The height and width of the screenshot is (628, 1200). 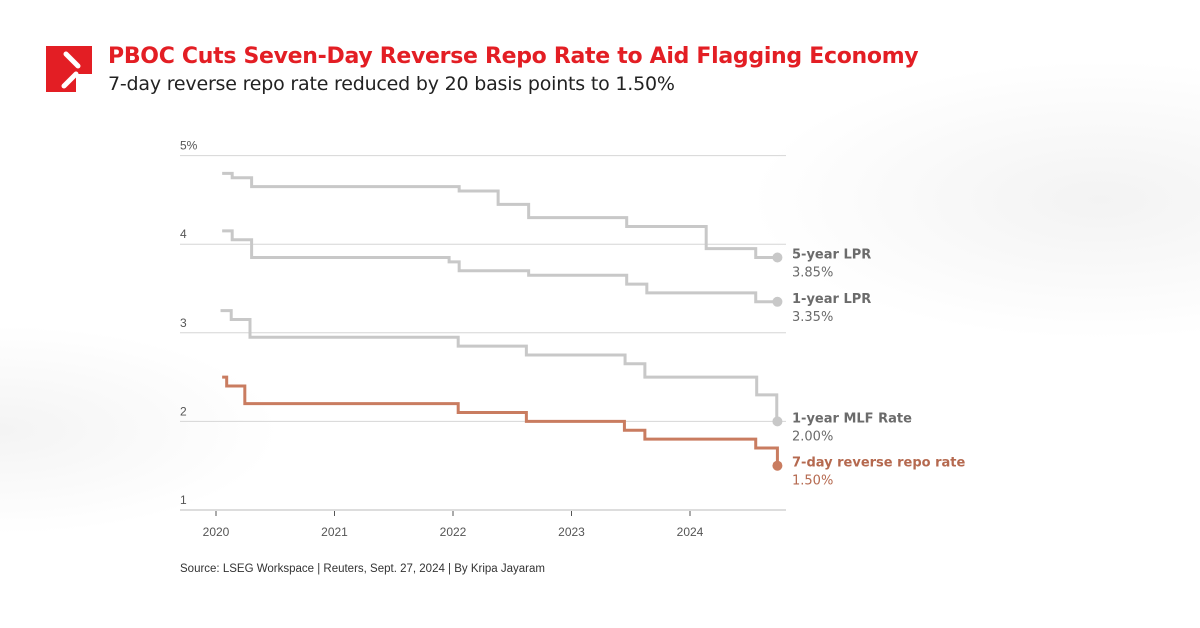 What do you see at coordinates (831, 299) in the screenshot?
I see `series-label: 1-year LPR` at bounding box center [831, 299].